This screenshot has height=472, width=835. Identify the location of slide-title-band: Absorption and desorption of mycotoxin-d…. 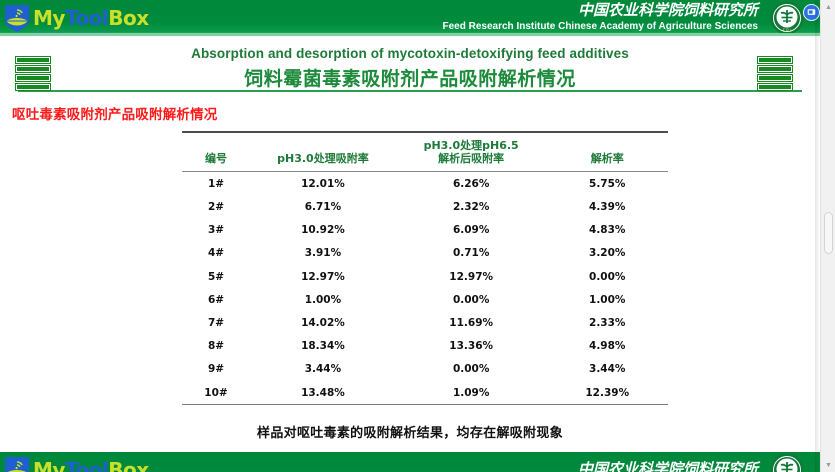
(410, 66).